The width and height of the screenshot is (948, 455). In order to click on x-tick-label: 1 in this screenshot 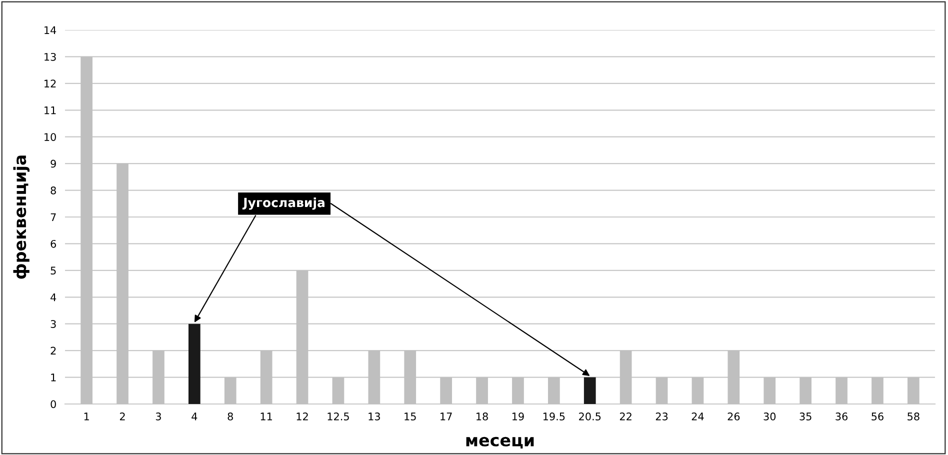, I will do `click(86, 416)`.